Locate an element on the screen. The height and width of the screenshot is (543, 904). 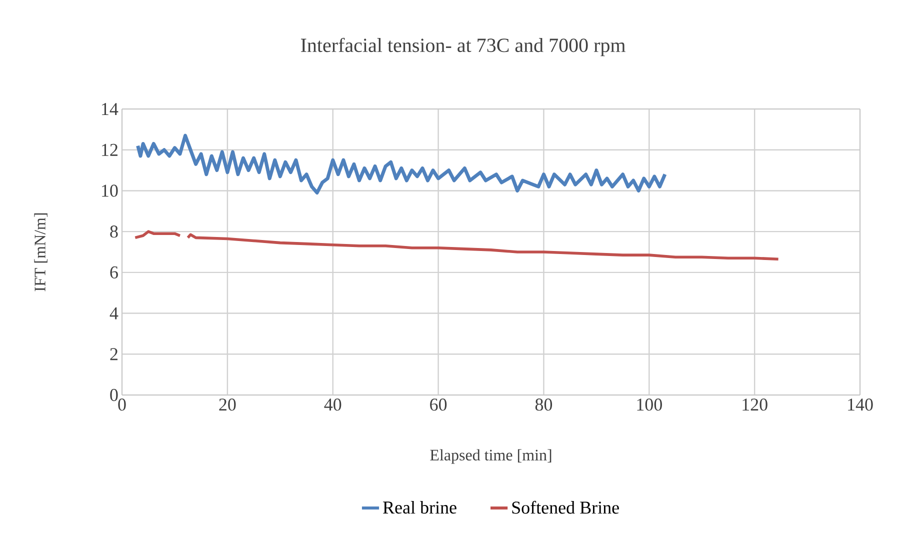
y-tick-label: 14 is located at coordinates (110, 109).